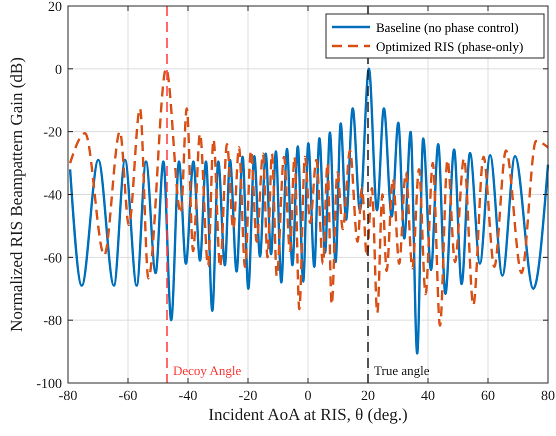 The image size is (556, 436). Describe the element at coordinates (58, 70) in the screenshot. I see `y-tick-label: 0` at that location.